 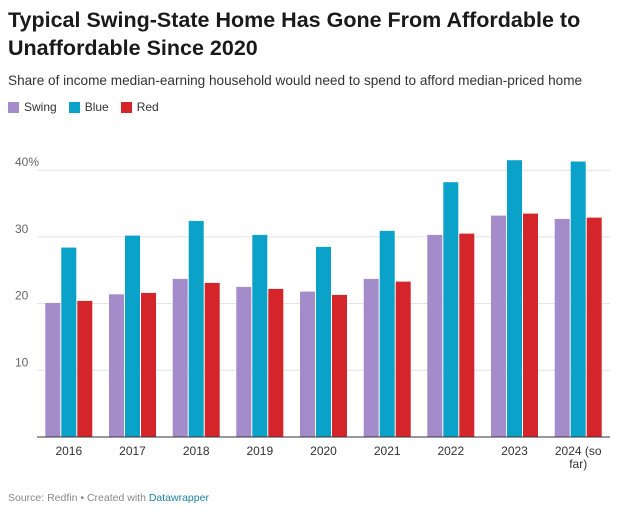 What do you see at coordinates (22, 229) in the screenshot?
I see `y-tick-label: 30` at bounding box center [22, 229].